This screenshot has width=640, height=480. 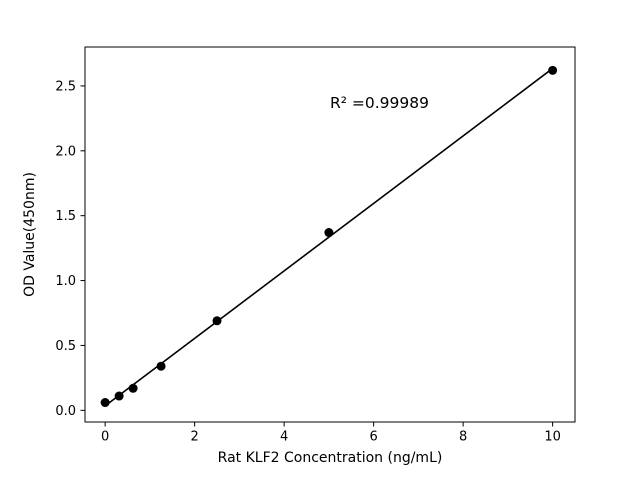 What do you see at coordinates (463, 437) in the screenshot?
I see `x-tick-label: 8` at bounding box center [463, 437].